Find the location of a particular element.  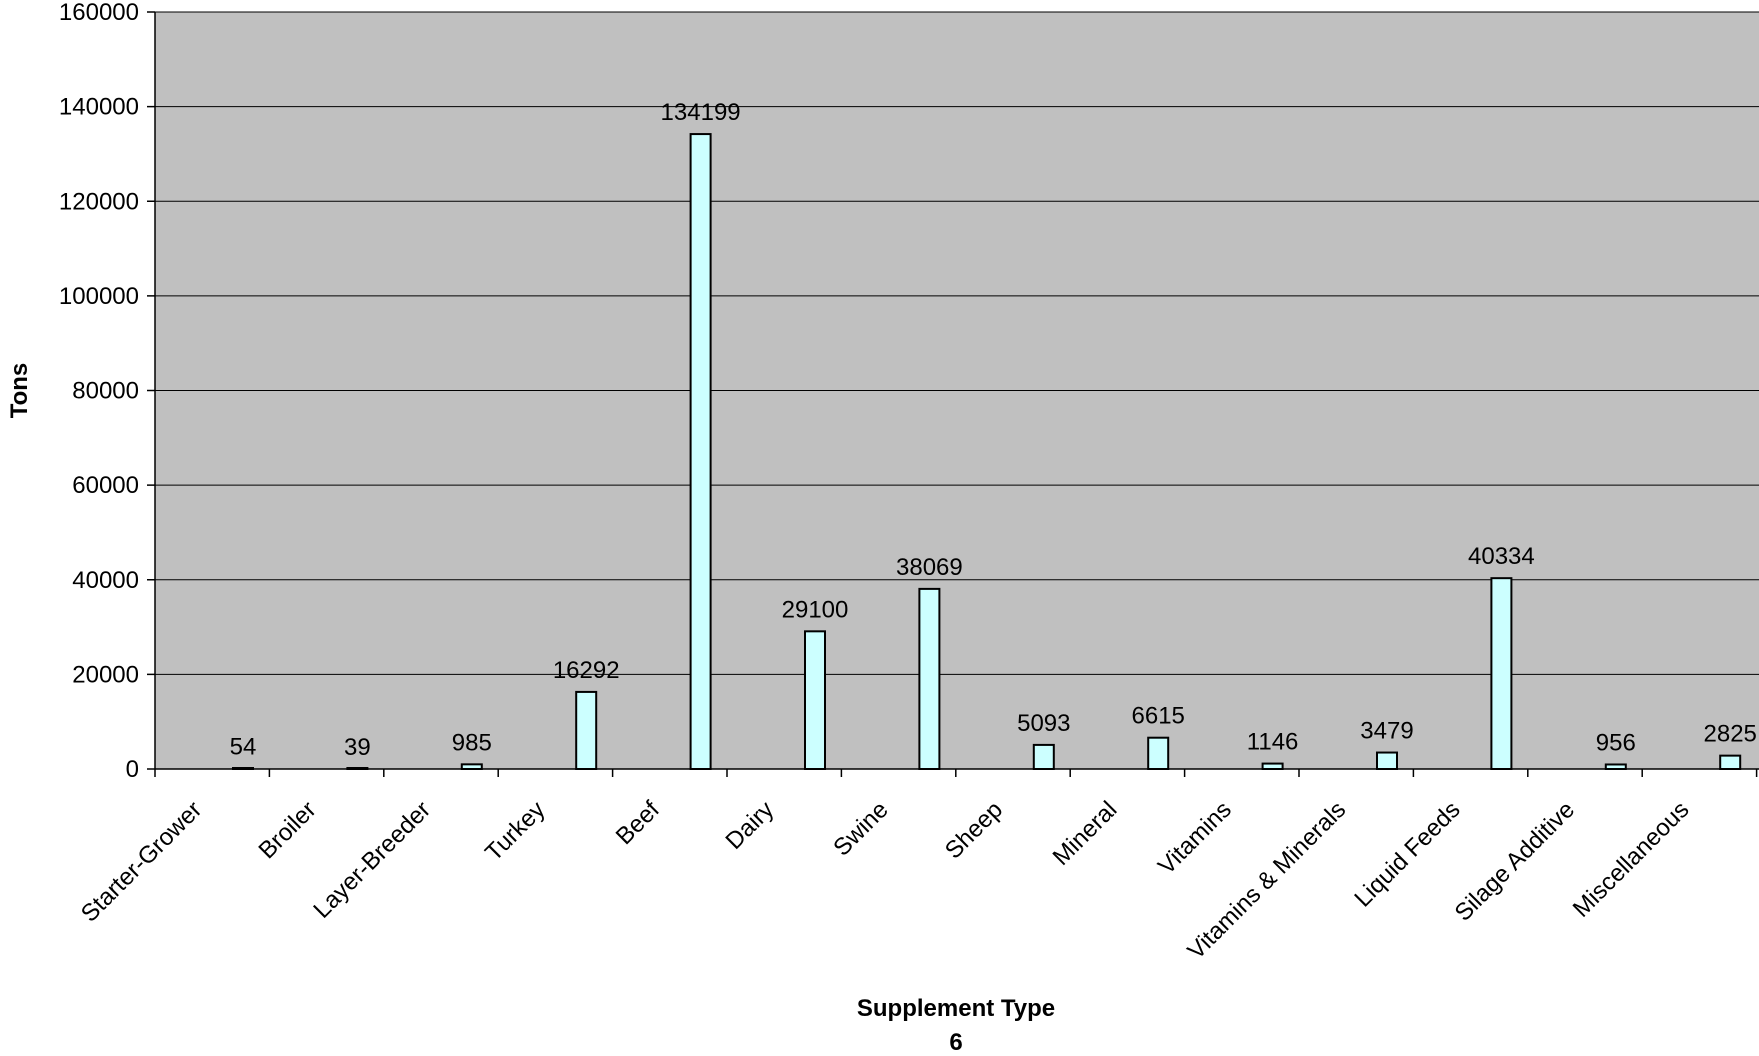

x-tick-label: Turkey is located at coordinates (515, 831).